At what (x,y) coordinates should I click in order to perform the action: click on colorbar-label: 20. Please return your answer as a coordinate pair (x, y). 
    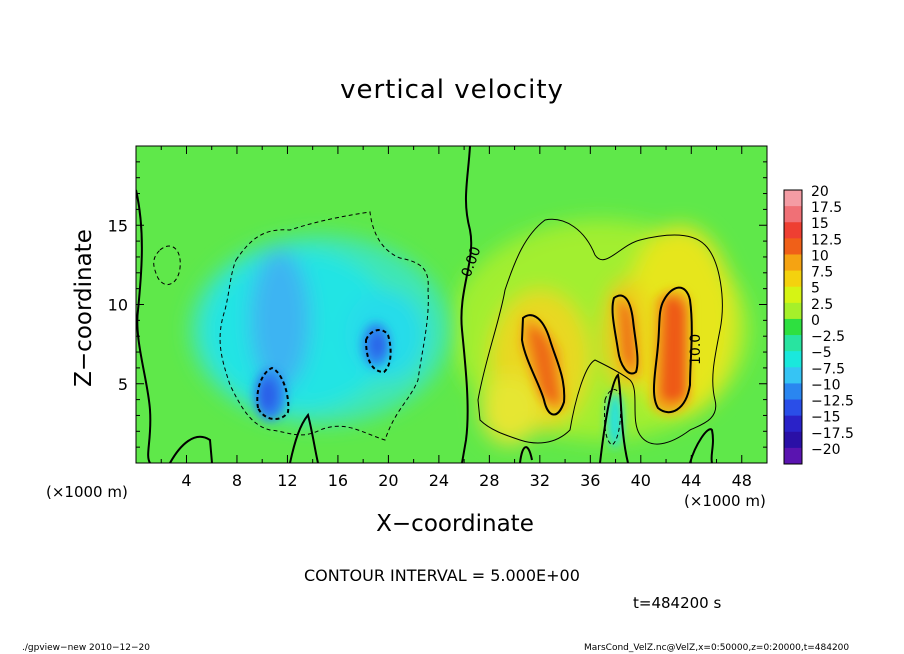
    Looking at the image, I should click on (820, 192).